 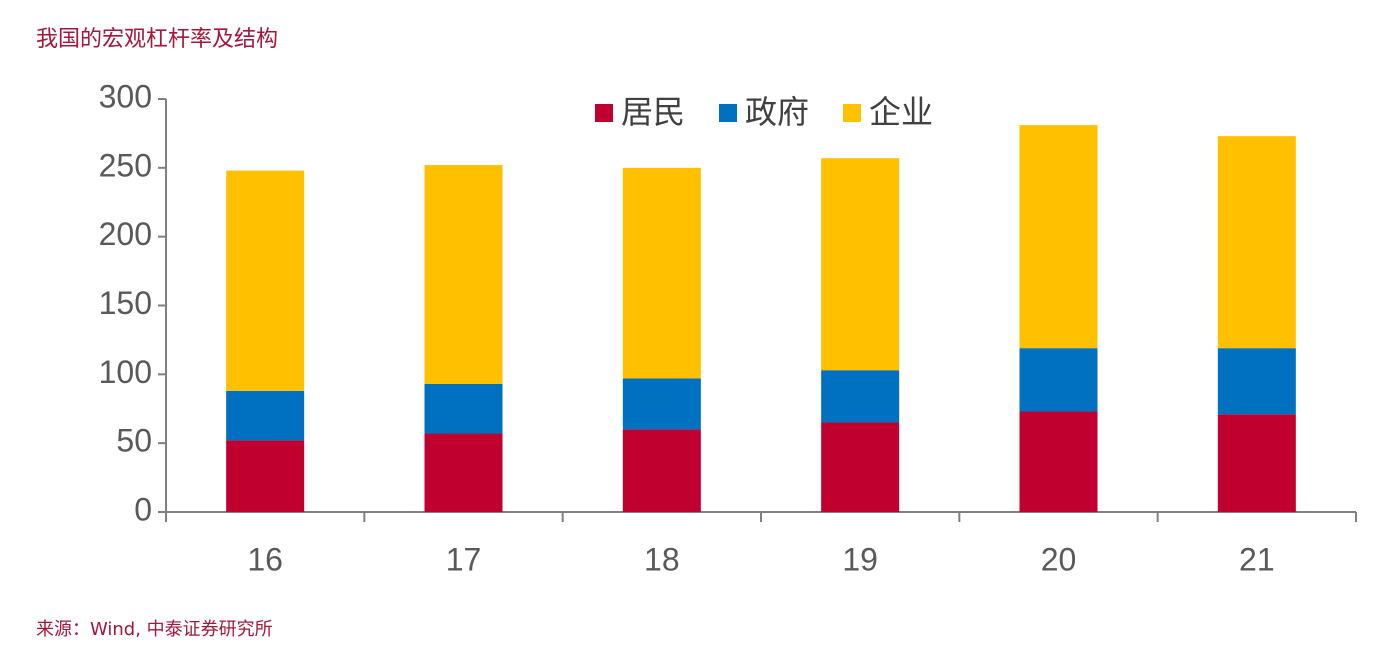 I want to click on source-note: 来源：Wind, 中泰证券研究所, so click(x=154, y=629).